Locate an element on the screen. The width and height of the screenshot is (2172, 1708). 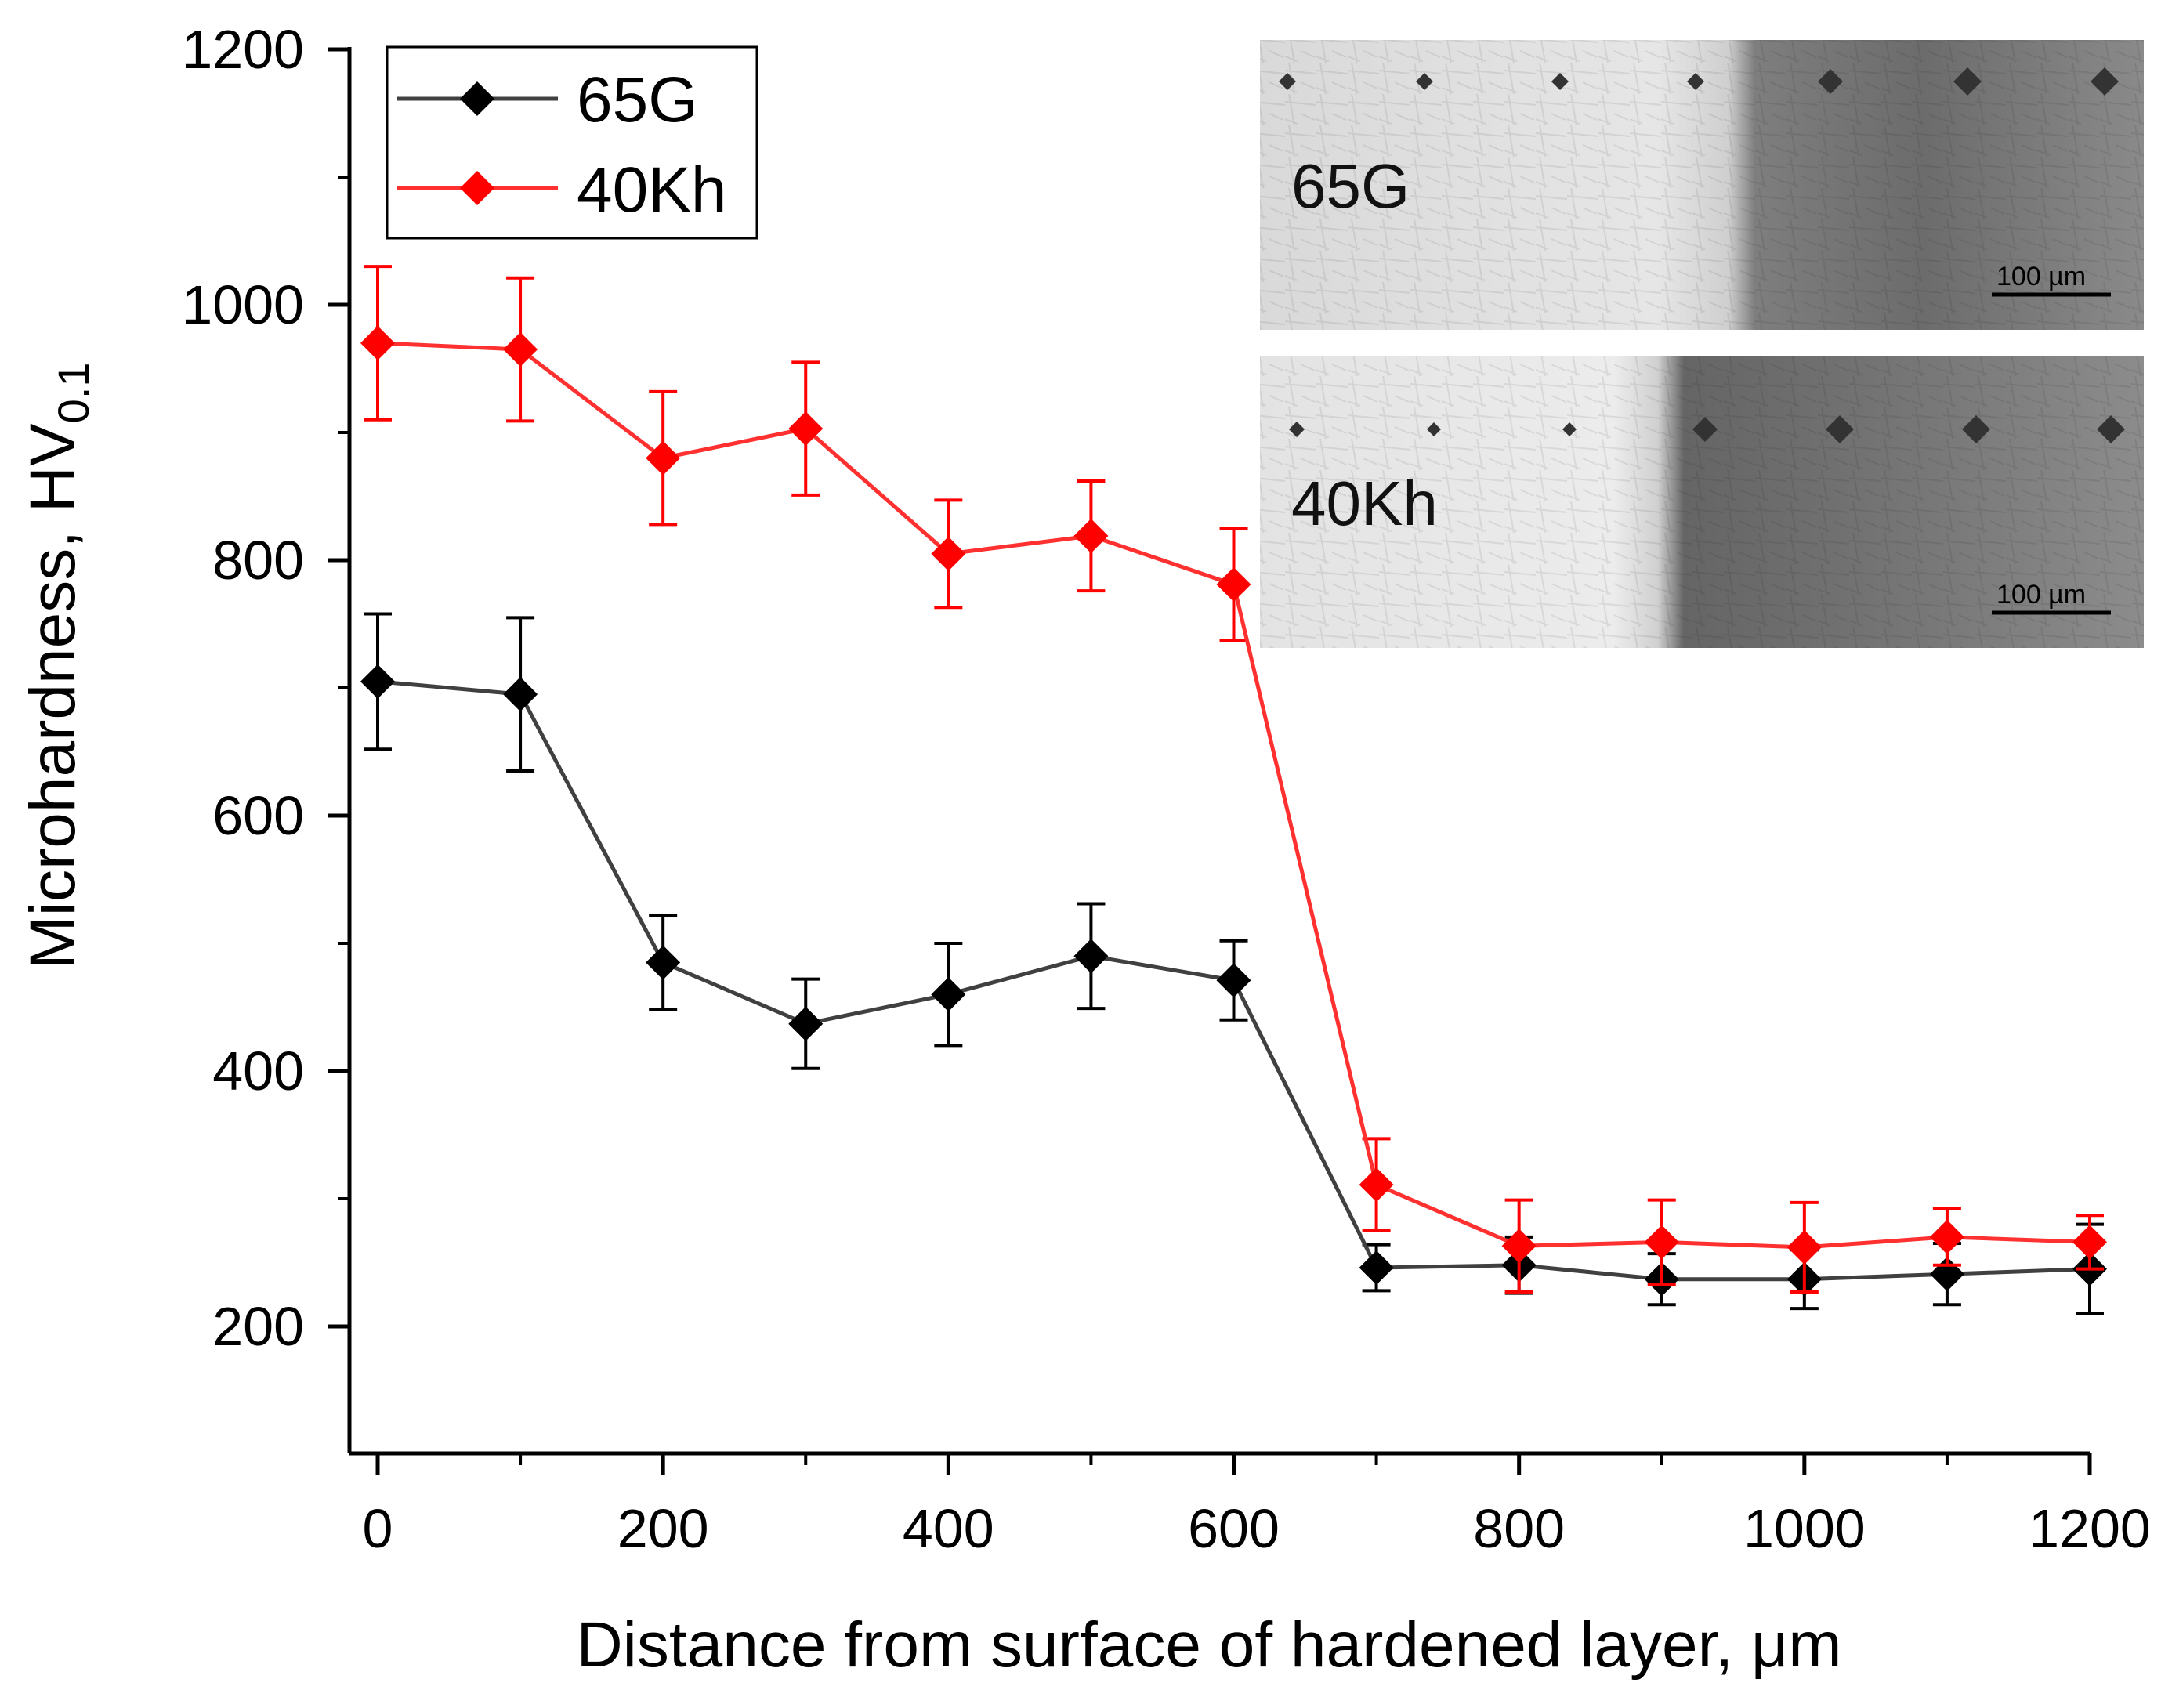
x-tick-label-0: 0 is located at coordinates (378, 1528).